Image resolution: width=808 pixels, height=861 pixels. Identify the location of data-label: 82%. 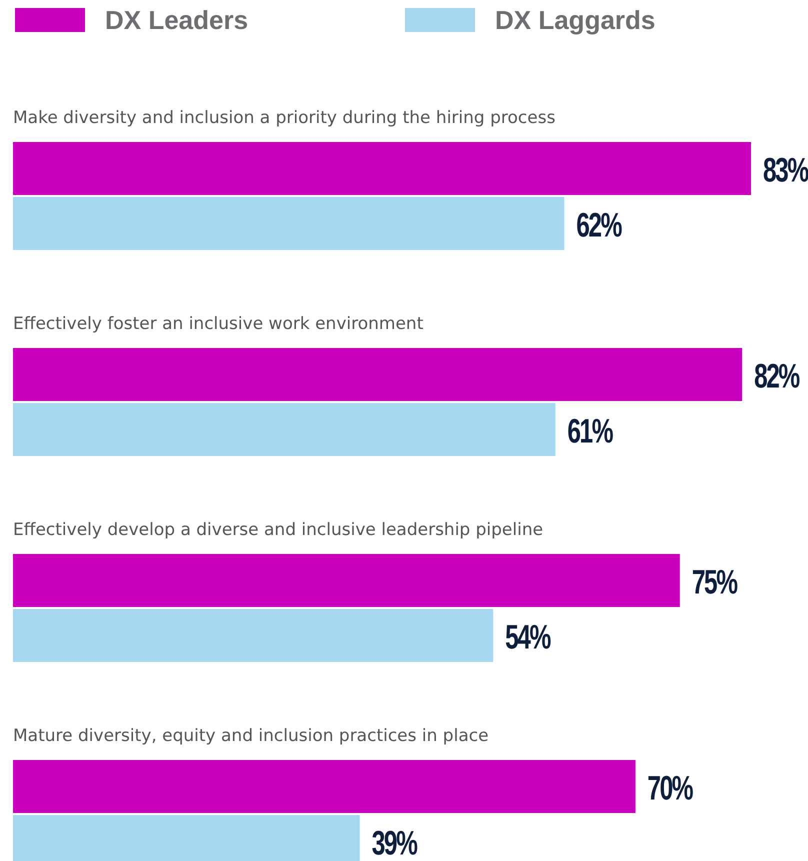
(777, 377).